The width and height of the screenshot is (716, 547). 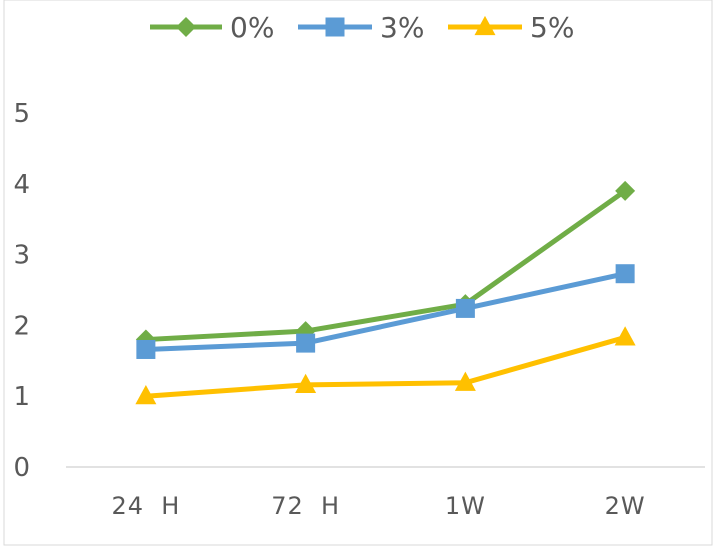 What do you see at coordinates (305, 506) in the screenshot?
I see `x-tick-label: 72 H` at bounding box center [305, 506].